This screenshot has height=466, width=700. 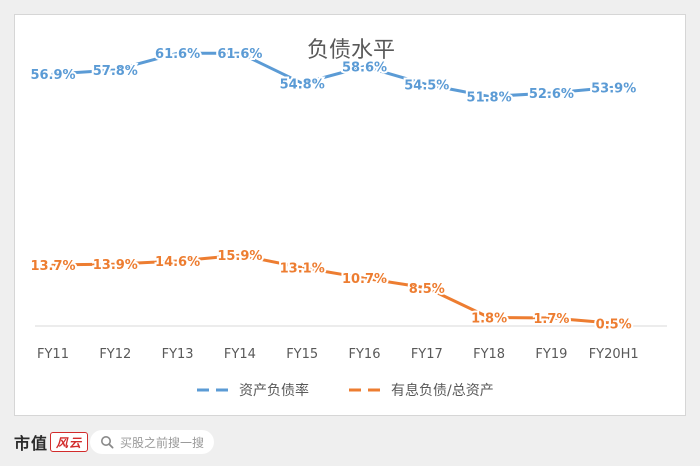 I want to click on data-label: 10.7%, so click(x=364, y=279).